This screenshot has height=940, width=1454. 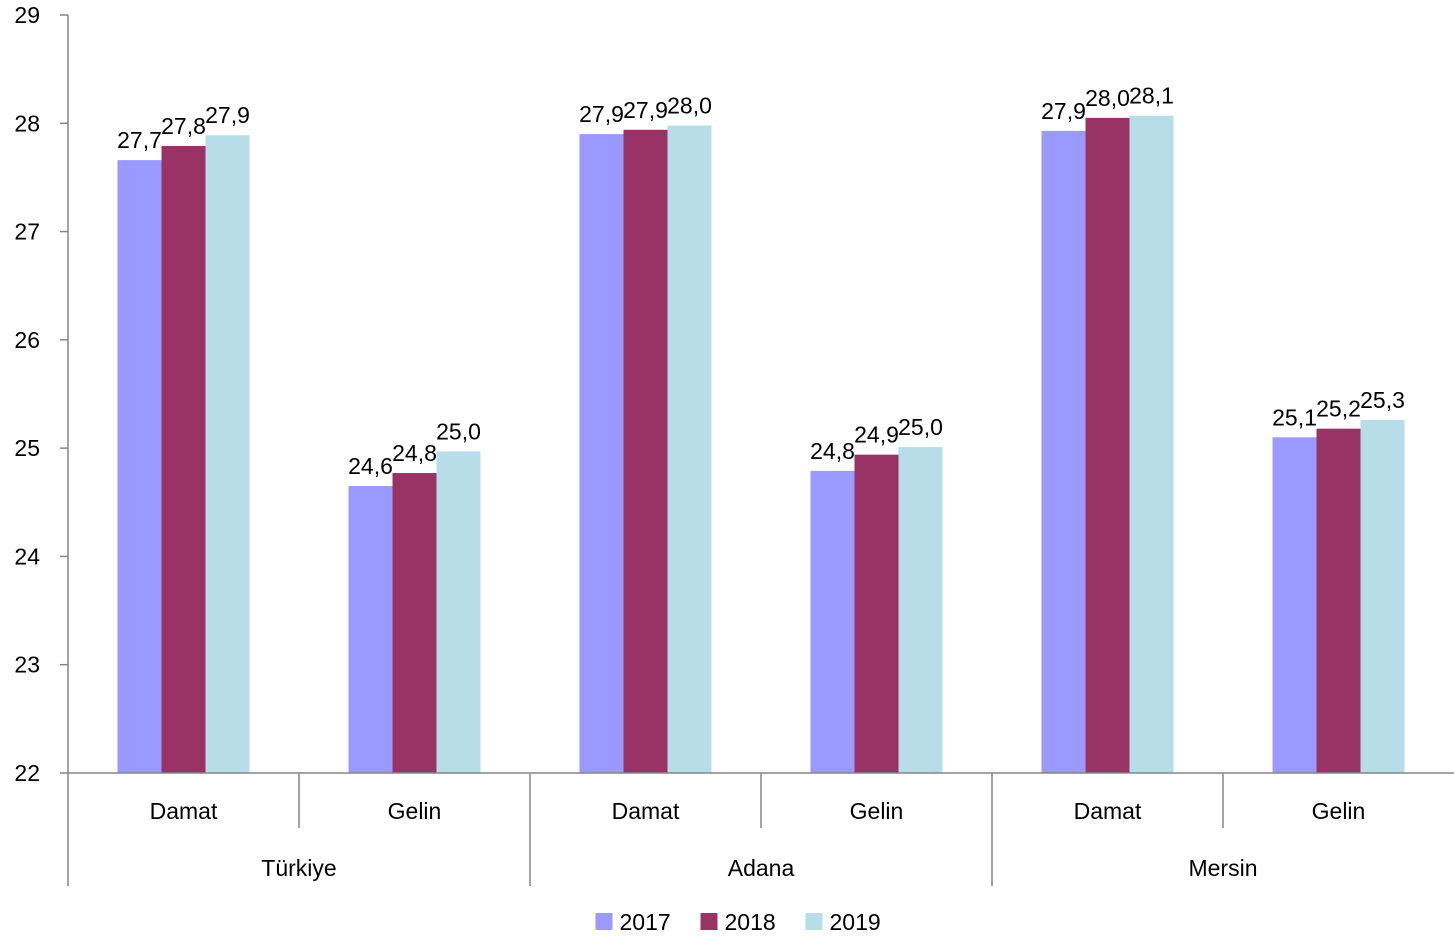 What do you see at coordinates (298, 868) in the screenshot?
I see `x-group-label: Türkiye` at bounding box center [298, 868].